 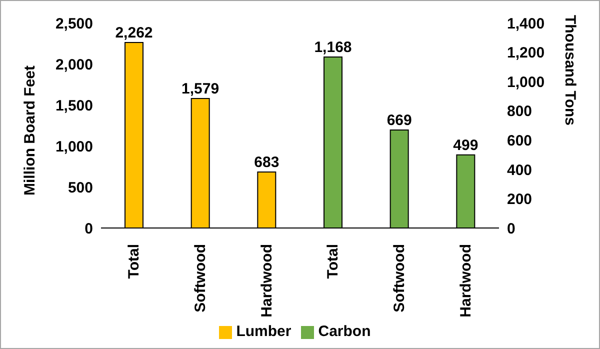 I want to click on data-label: 1,168, so click(x=333, y=47).